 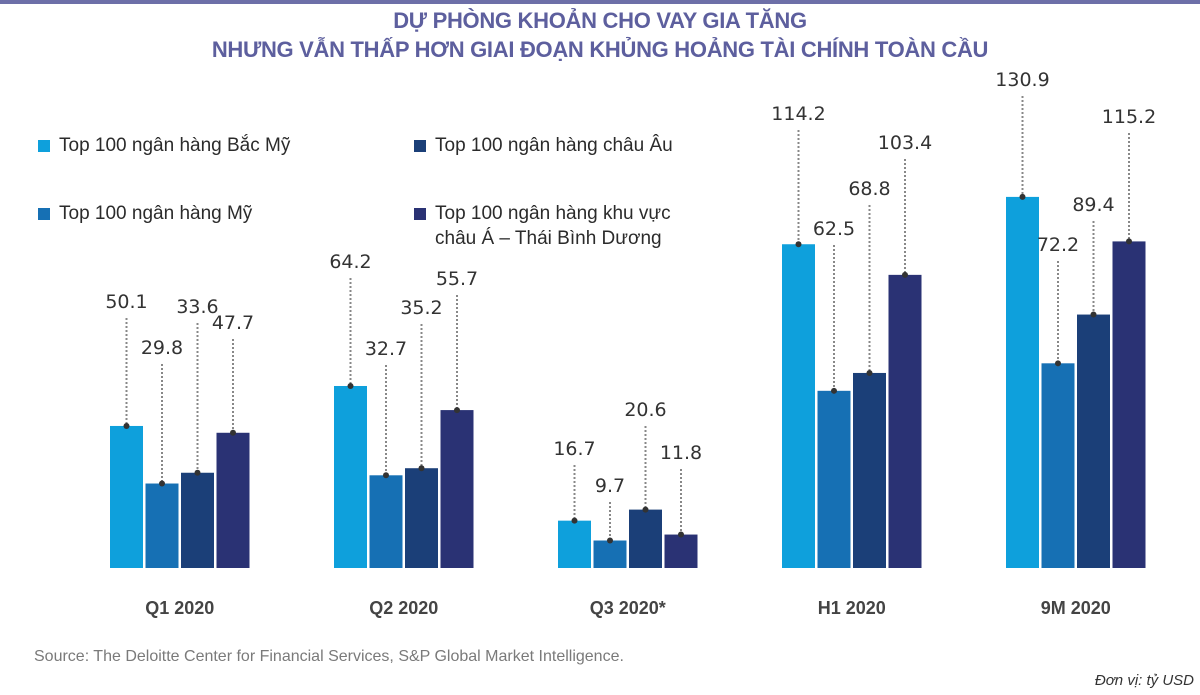 What do you see at coordinates (162, 348) in the screenshot?
I see `data-label-0-1: 29.8` at bounding box center [162, 348].